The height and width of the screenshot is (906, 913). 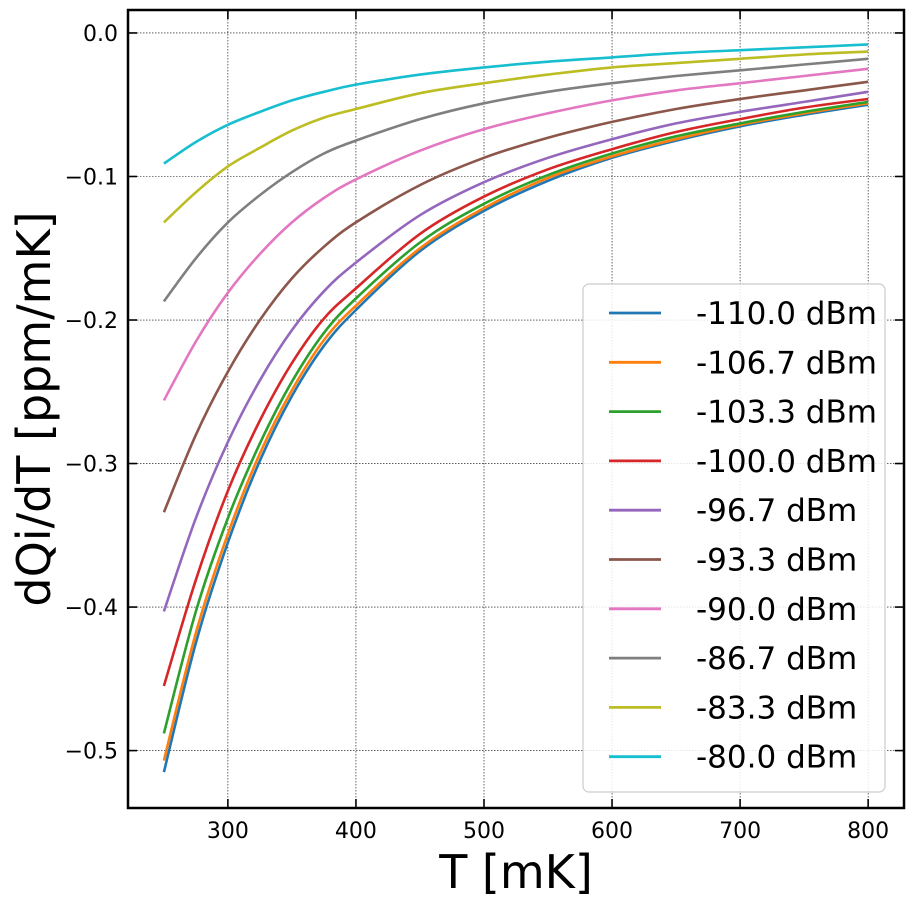 I want to click on y-tick-label: −0.2, so click(x=91, y=321).